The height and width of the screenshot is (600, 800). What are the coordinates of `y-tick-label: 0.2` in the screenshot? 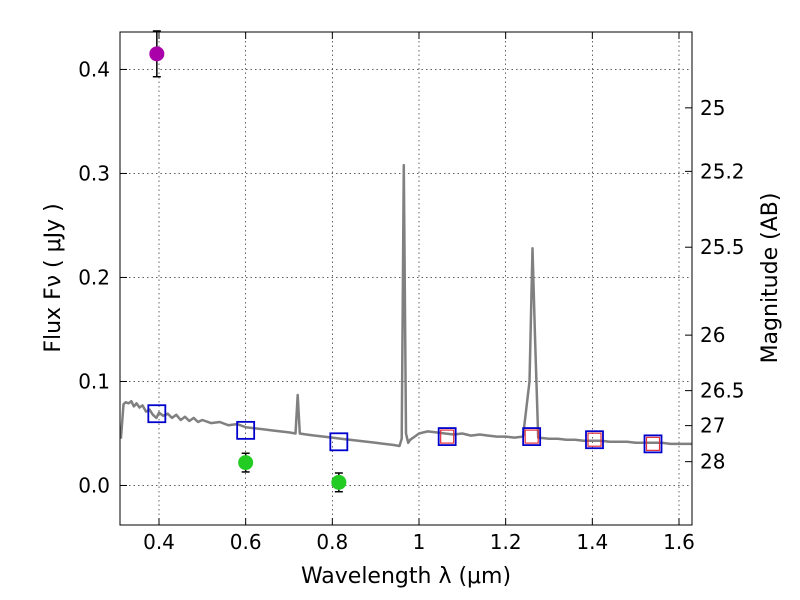 It's located at (94, 277).